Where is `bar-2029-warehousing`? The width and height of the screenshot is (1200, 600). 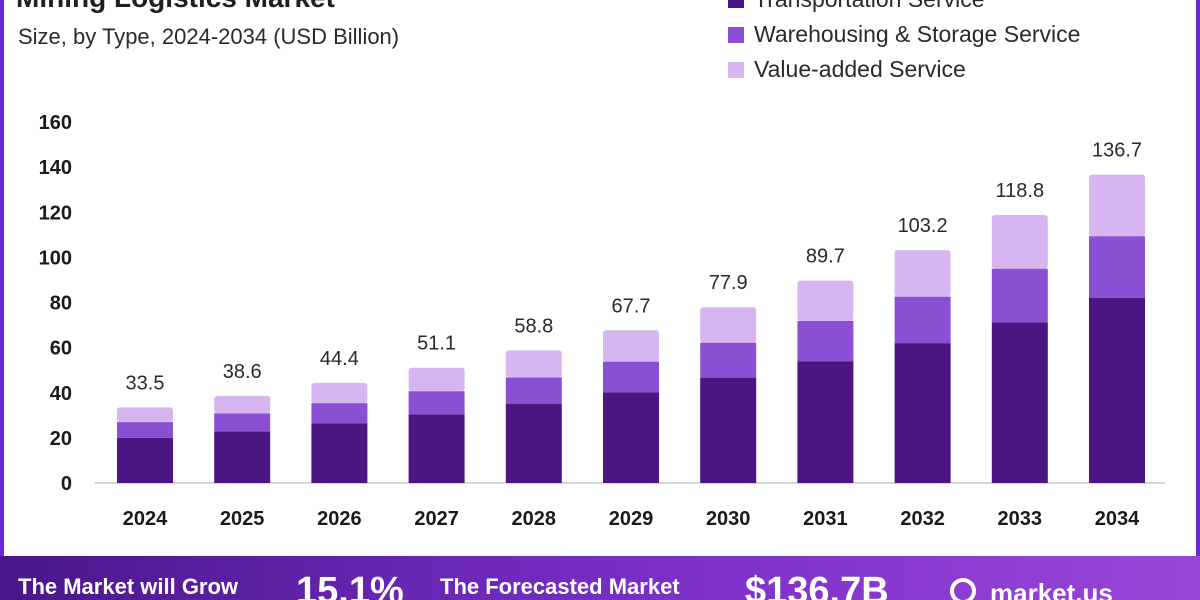
bar-2029-warehousing is located at coordinates (631, 377).